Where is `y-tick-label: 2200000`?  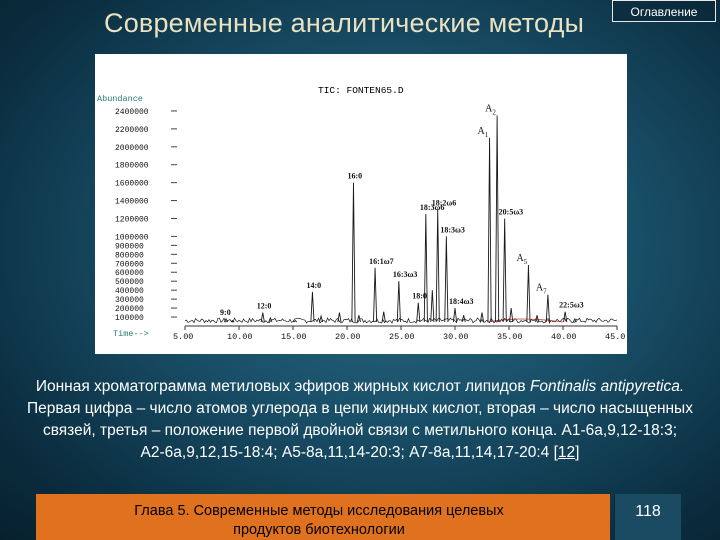 y-tick-label: 2200000 is located at coordinates (132, 130).